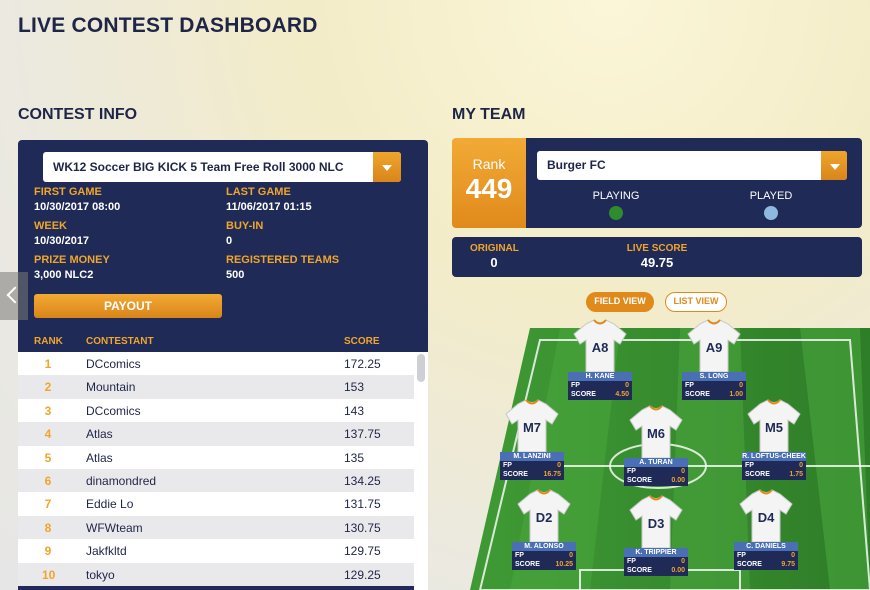  Describe the element at coordinates (714, 386) in the screenshot. I see `player-stats: S. LONG FP 0 SCORE 1.00` at that location.